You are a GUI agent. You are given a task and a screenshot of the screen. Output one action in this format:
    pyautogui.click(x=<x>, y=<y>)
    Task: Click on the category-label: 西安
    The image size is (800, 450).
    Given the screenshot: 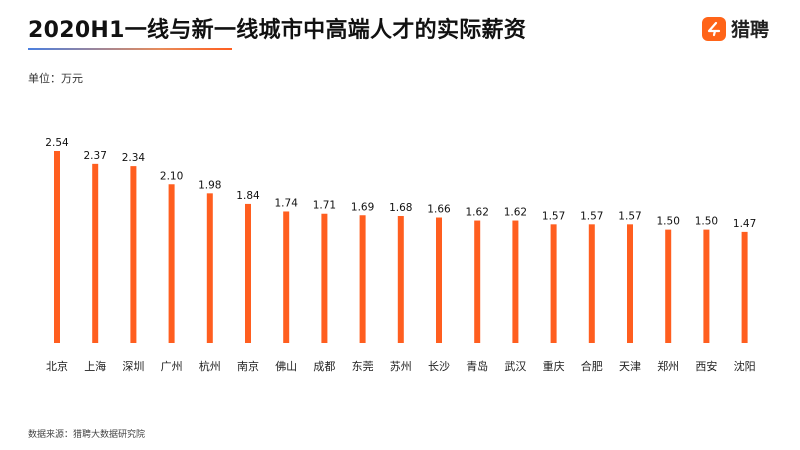 What is the action you would take?
    pyautogui.click(x=706, y=366)
    